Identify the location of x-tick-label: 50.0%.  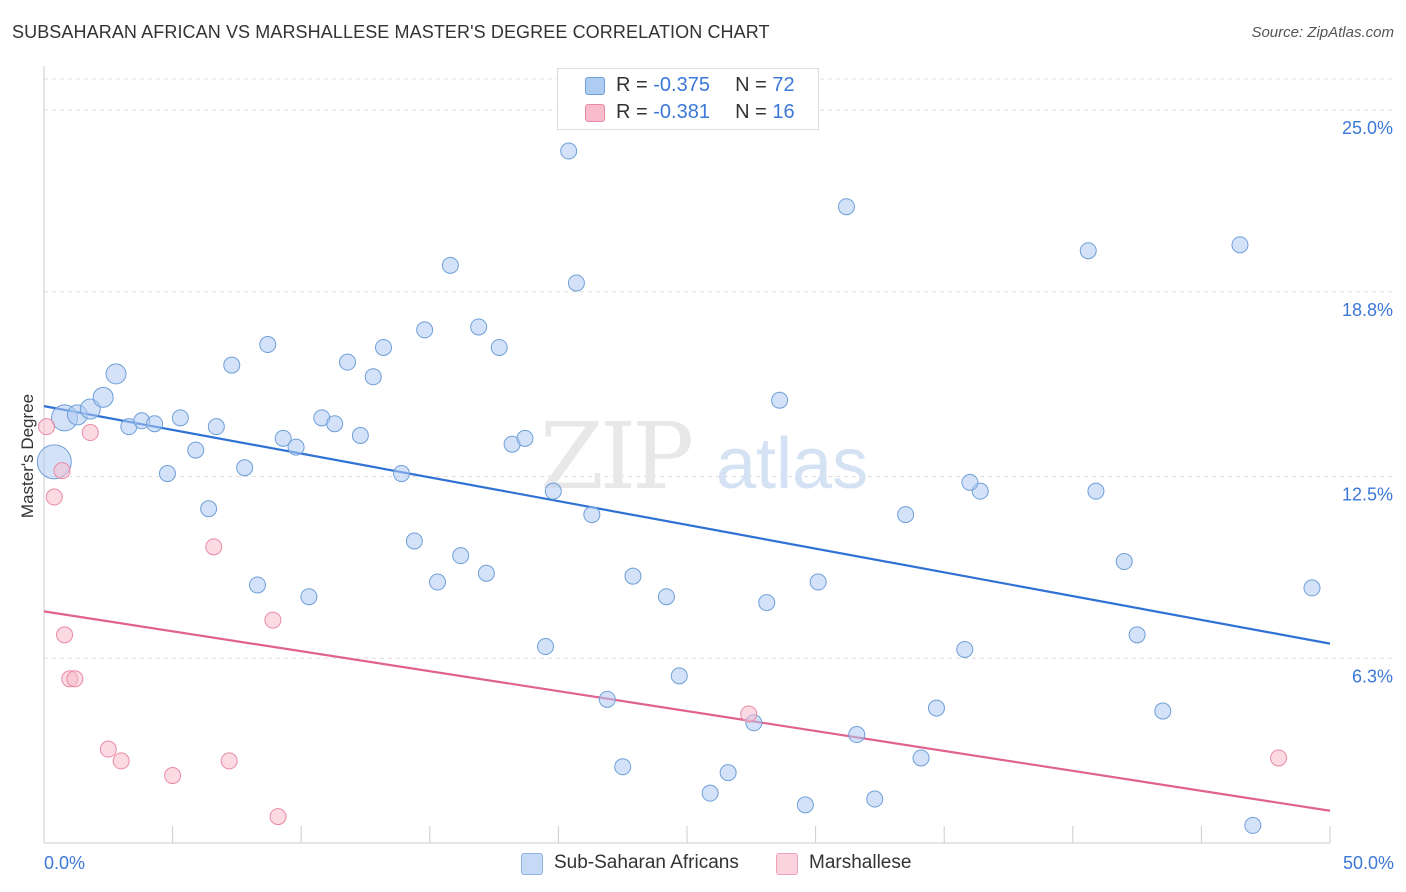
(1368, 863).